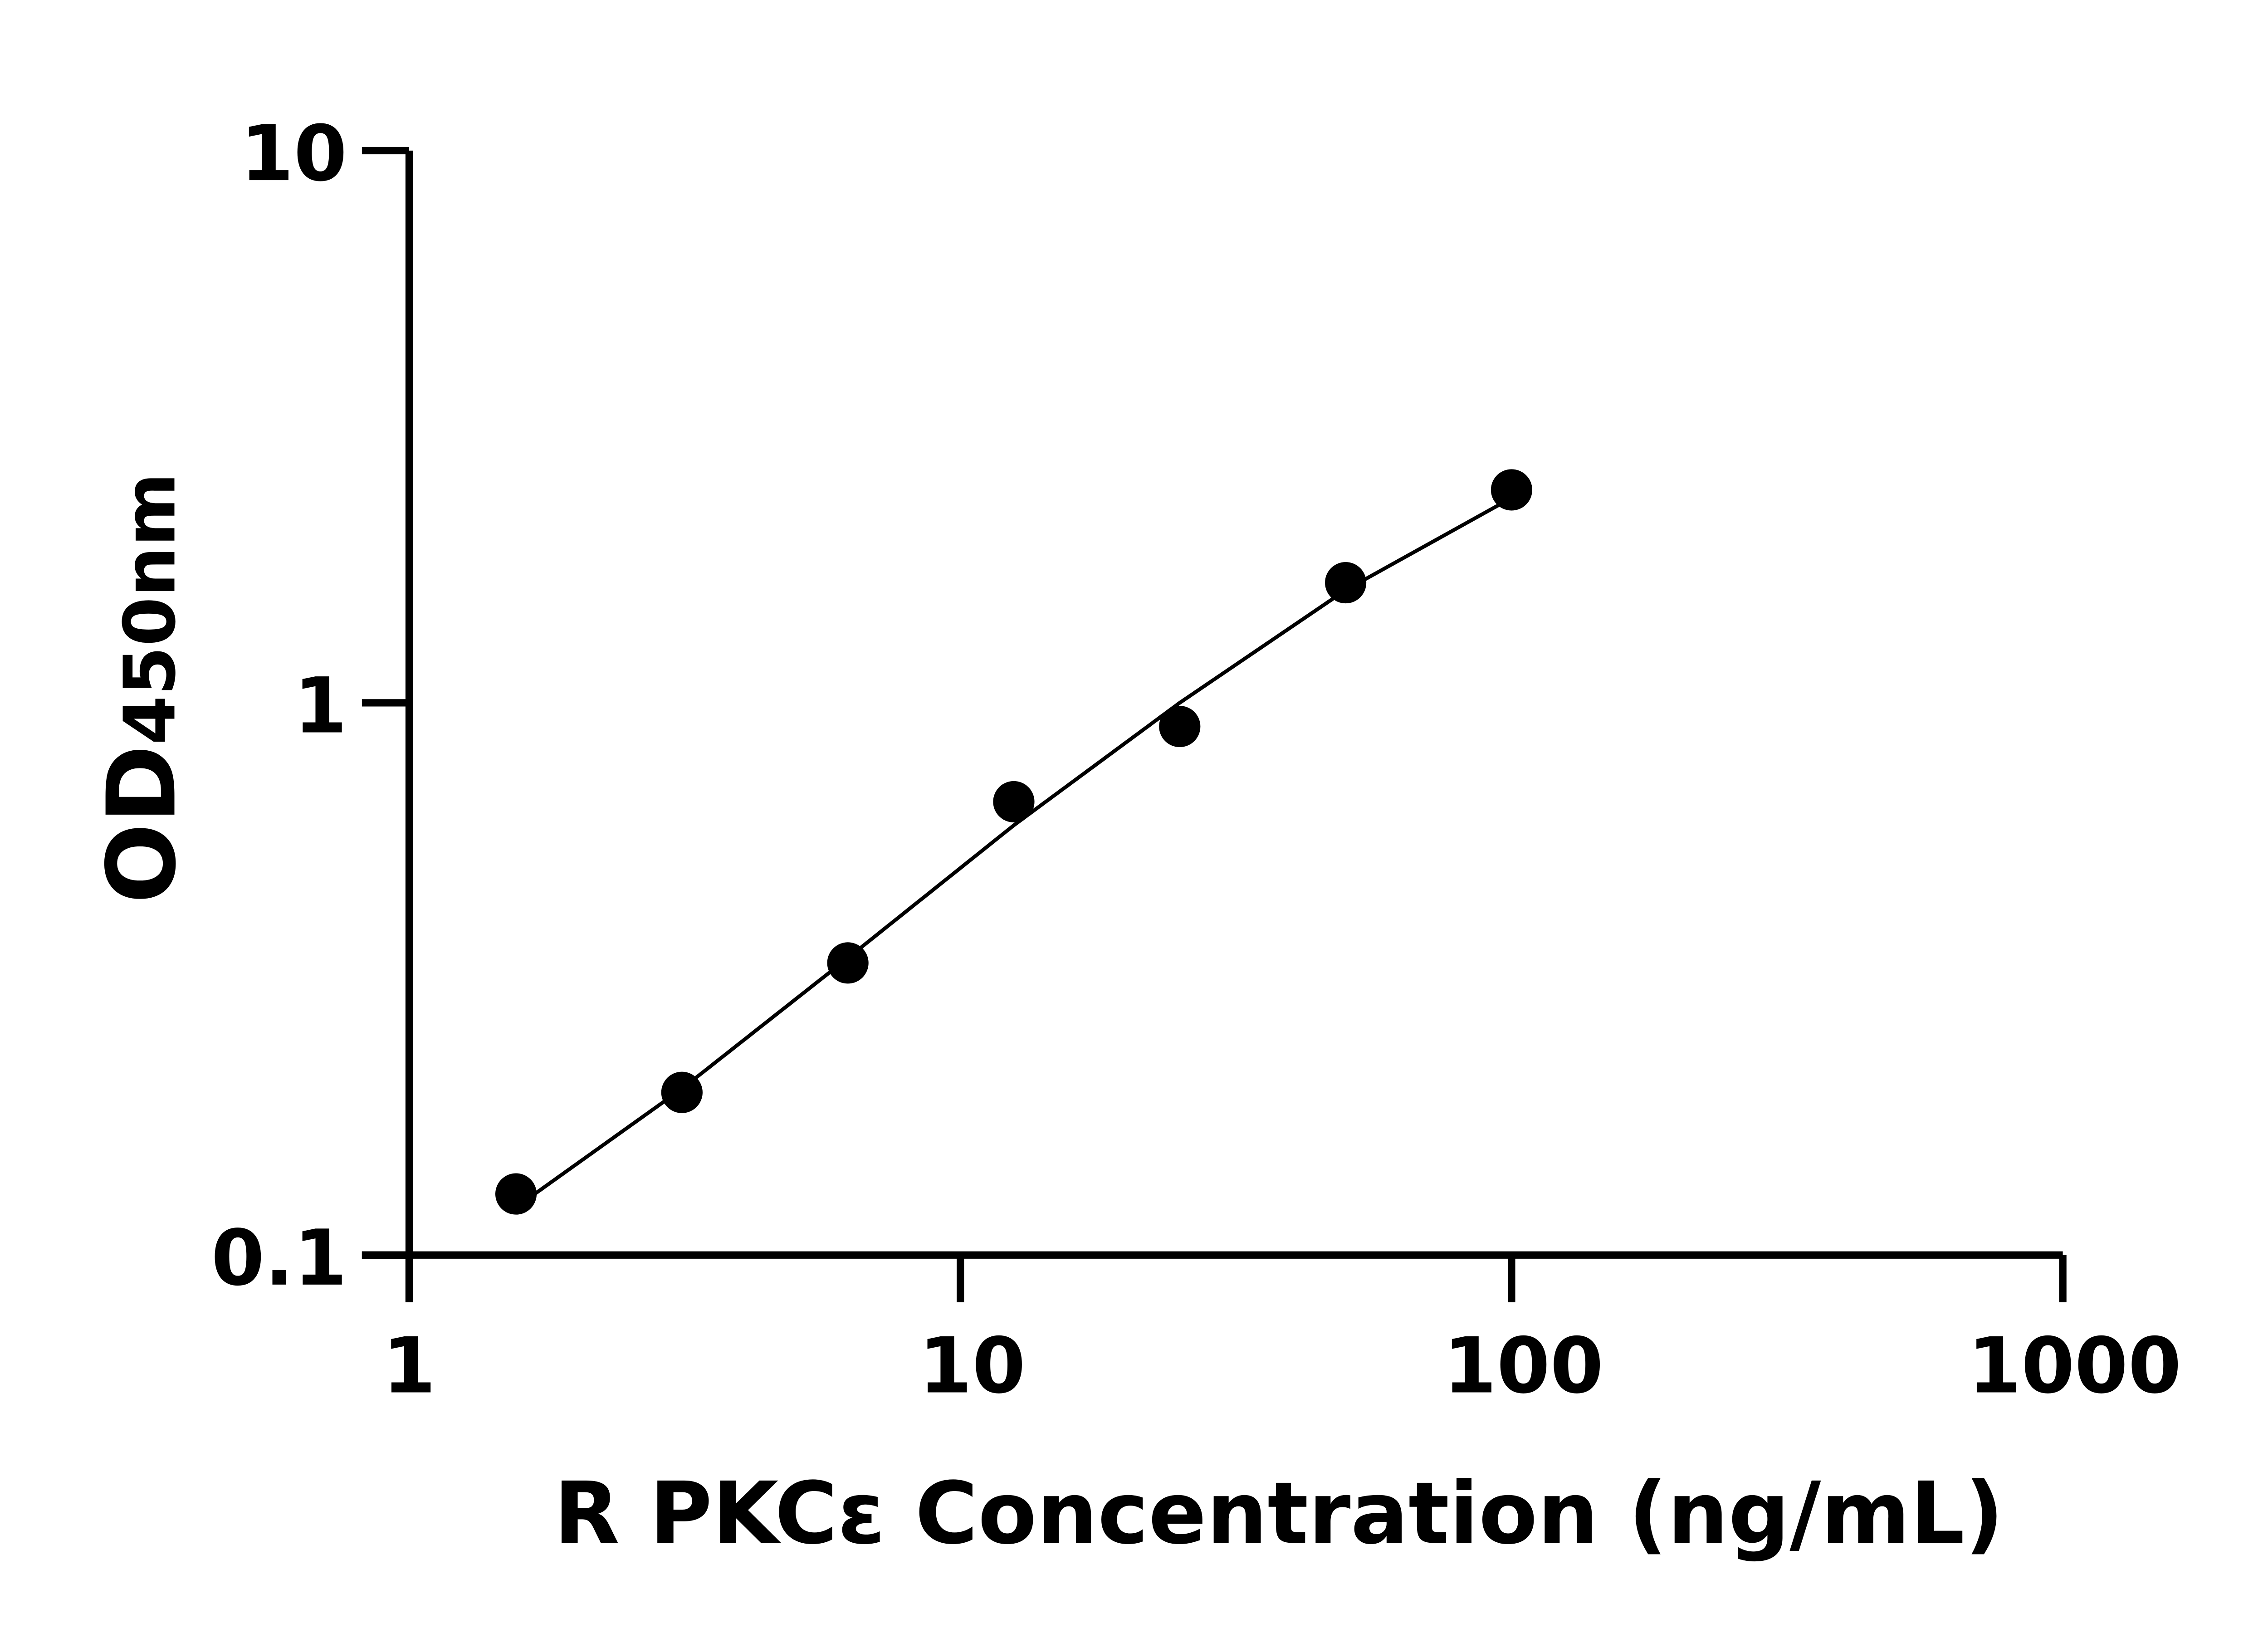 The width and height of the screenshot is (2268, 1633). What do you see at coordinates (150, 609) in the screenshot?
I see `y-axis-title-sub: 450nm` at bounding box center [150, 609].